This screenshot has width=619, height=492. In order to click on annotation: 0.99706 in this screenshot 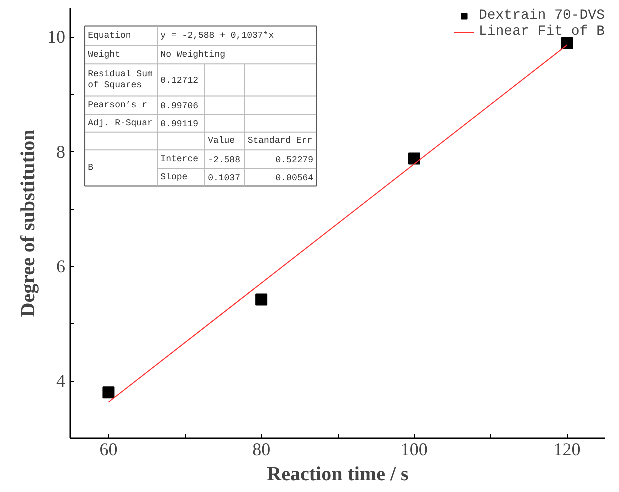, I will do `click(179, 106)`.